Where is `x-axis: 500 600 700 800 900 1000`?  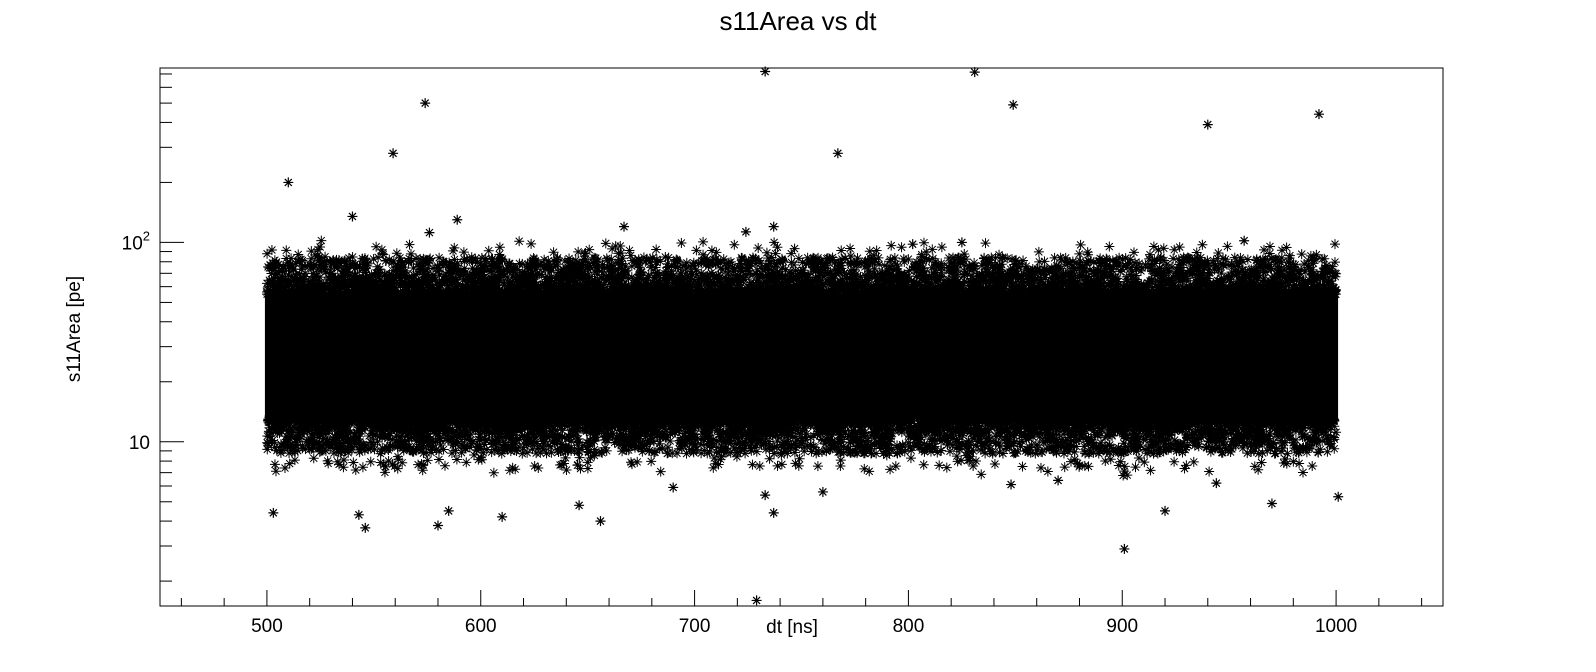
x-axis: 500 600 700 800 900 1000 is located at coordinates (801, 613).